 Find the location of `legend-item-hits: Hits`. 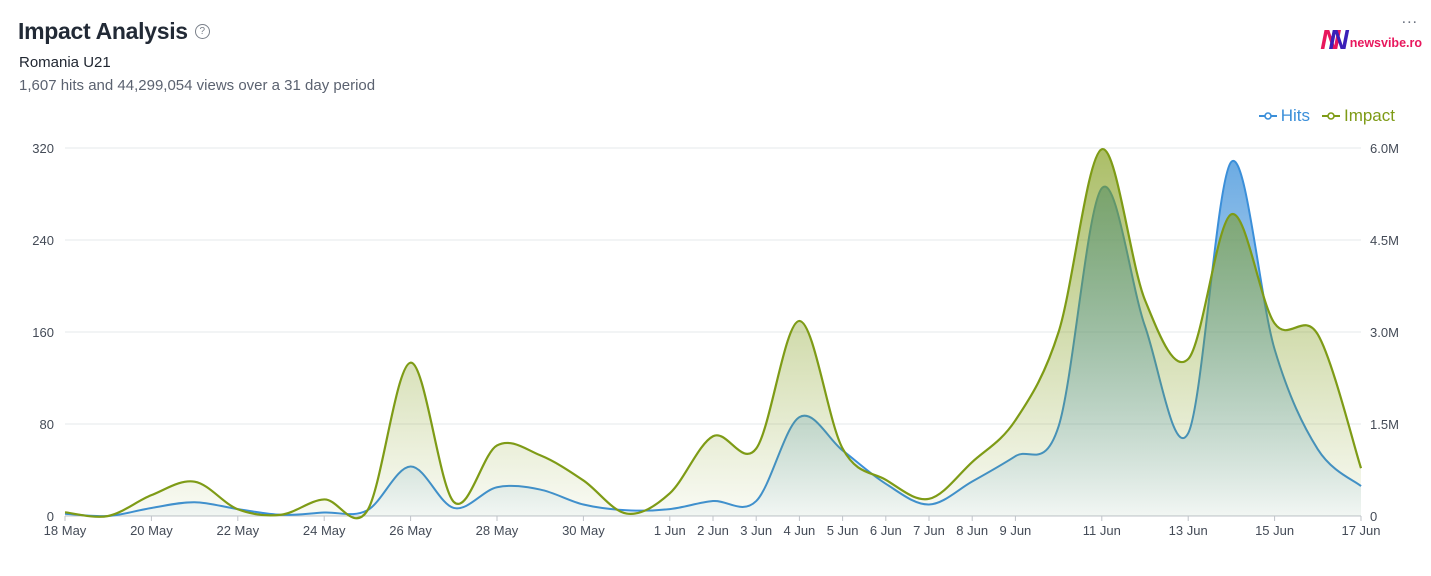

legend-item-hits: Hits is located at coordinates (1284, 116).